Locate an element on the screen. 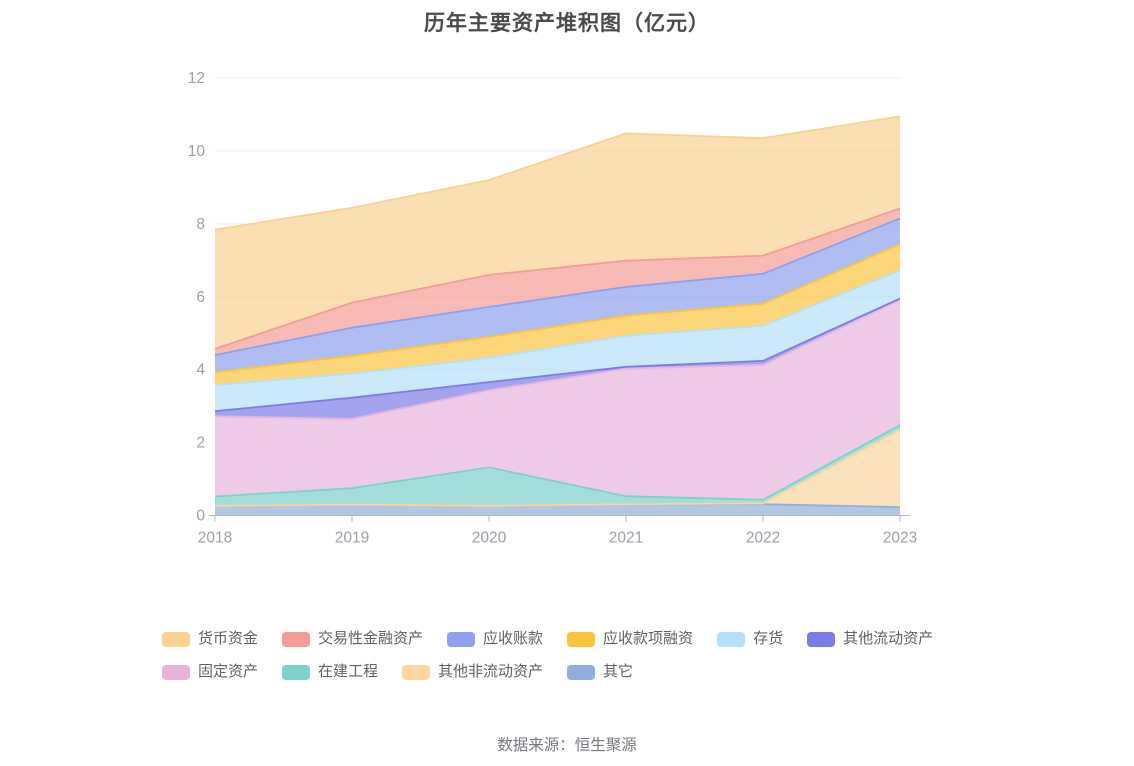 Image resolution: width=1134 pixels, height=766 pixels. y-axis-label: 8 is located at coordinates (200, 224).